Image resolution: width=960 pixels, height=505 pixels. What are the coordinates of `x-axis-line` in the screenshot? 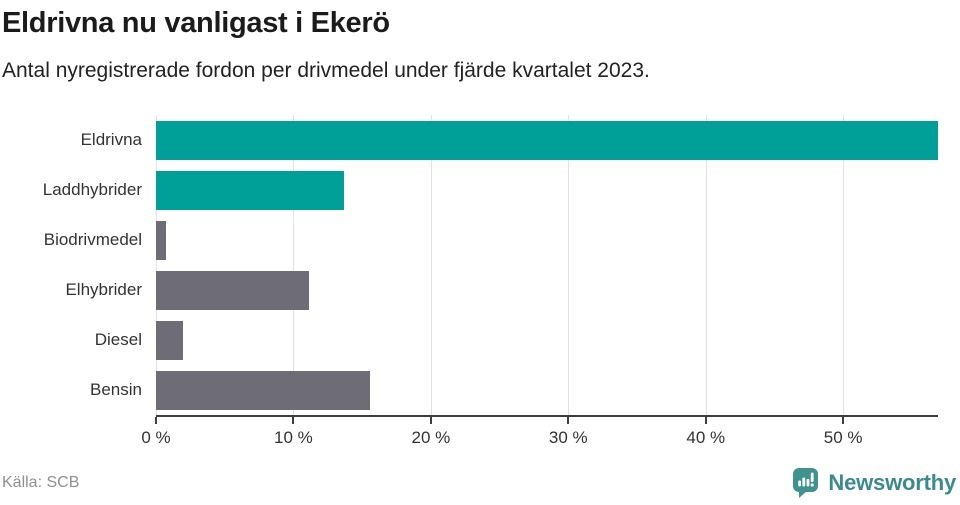 It's located at (547, 416).